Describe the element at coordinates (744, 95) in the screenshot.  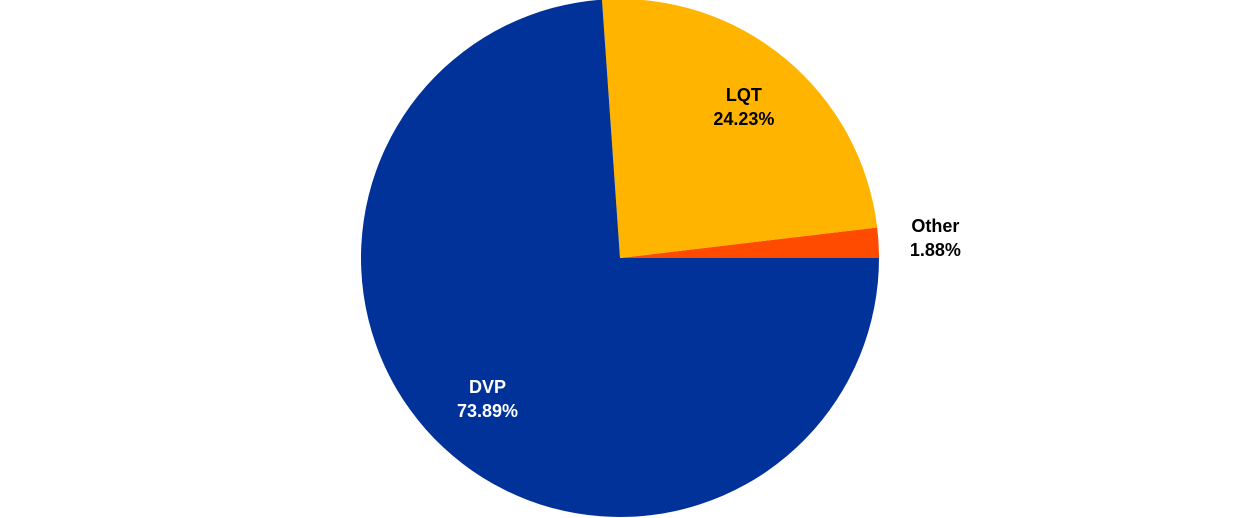
I see `slice-category-label: LQT` at that location.